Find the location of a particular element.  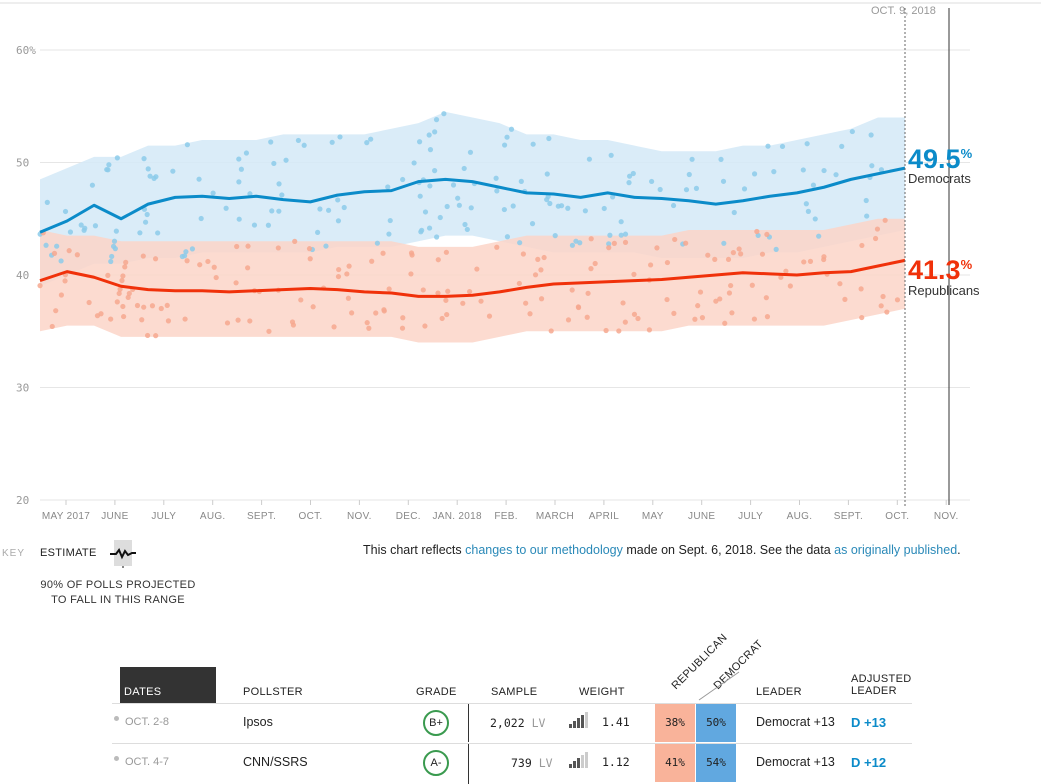

series-line-republicans is located at coordinates (472, 278).